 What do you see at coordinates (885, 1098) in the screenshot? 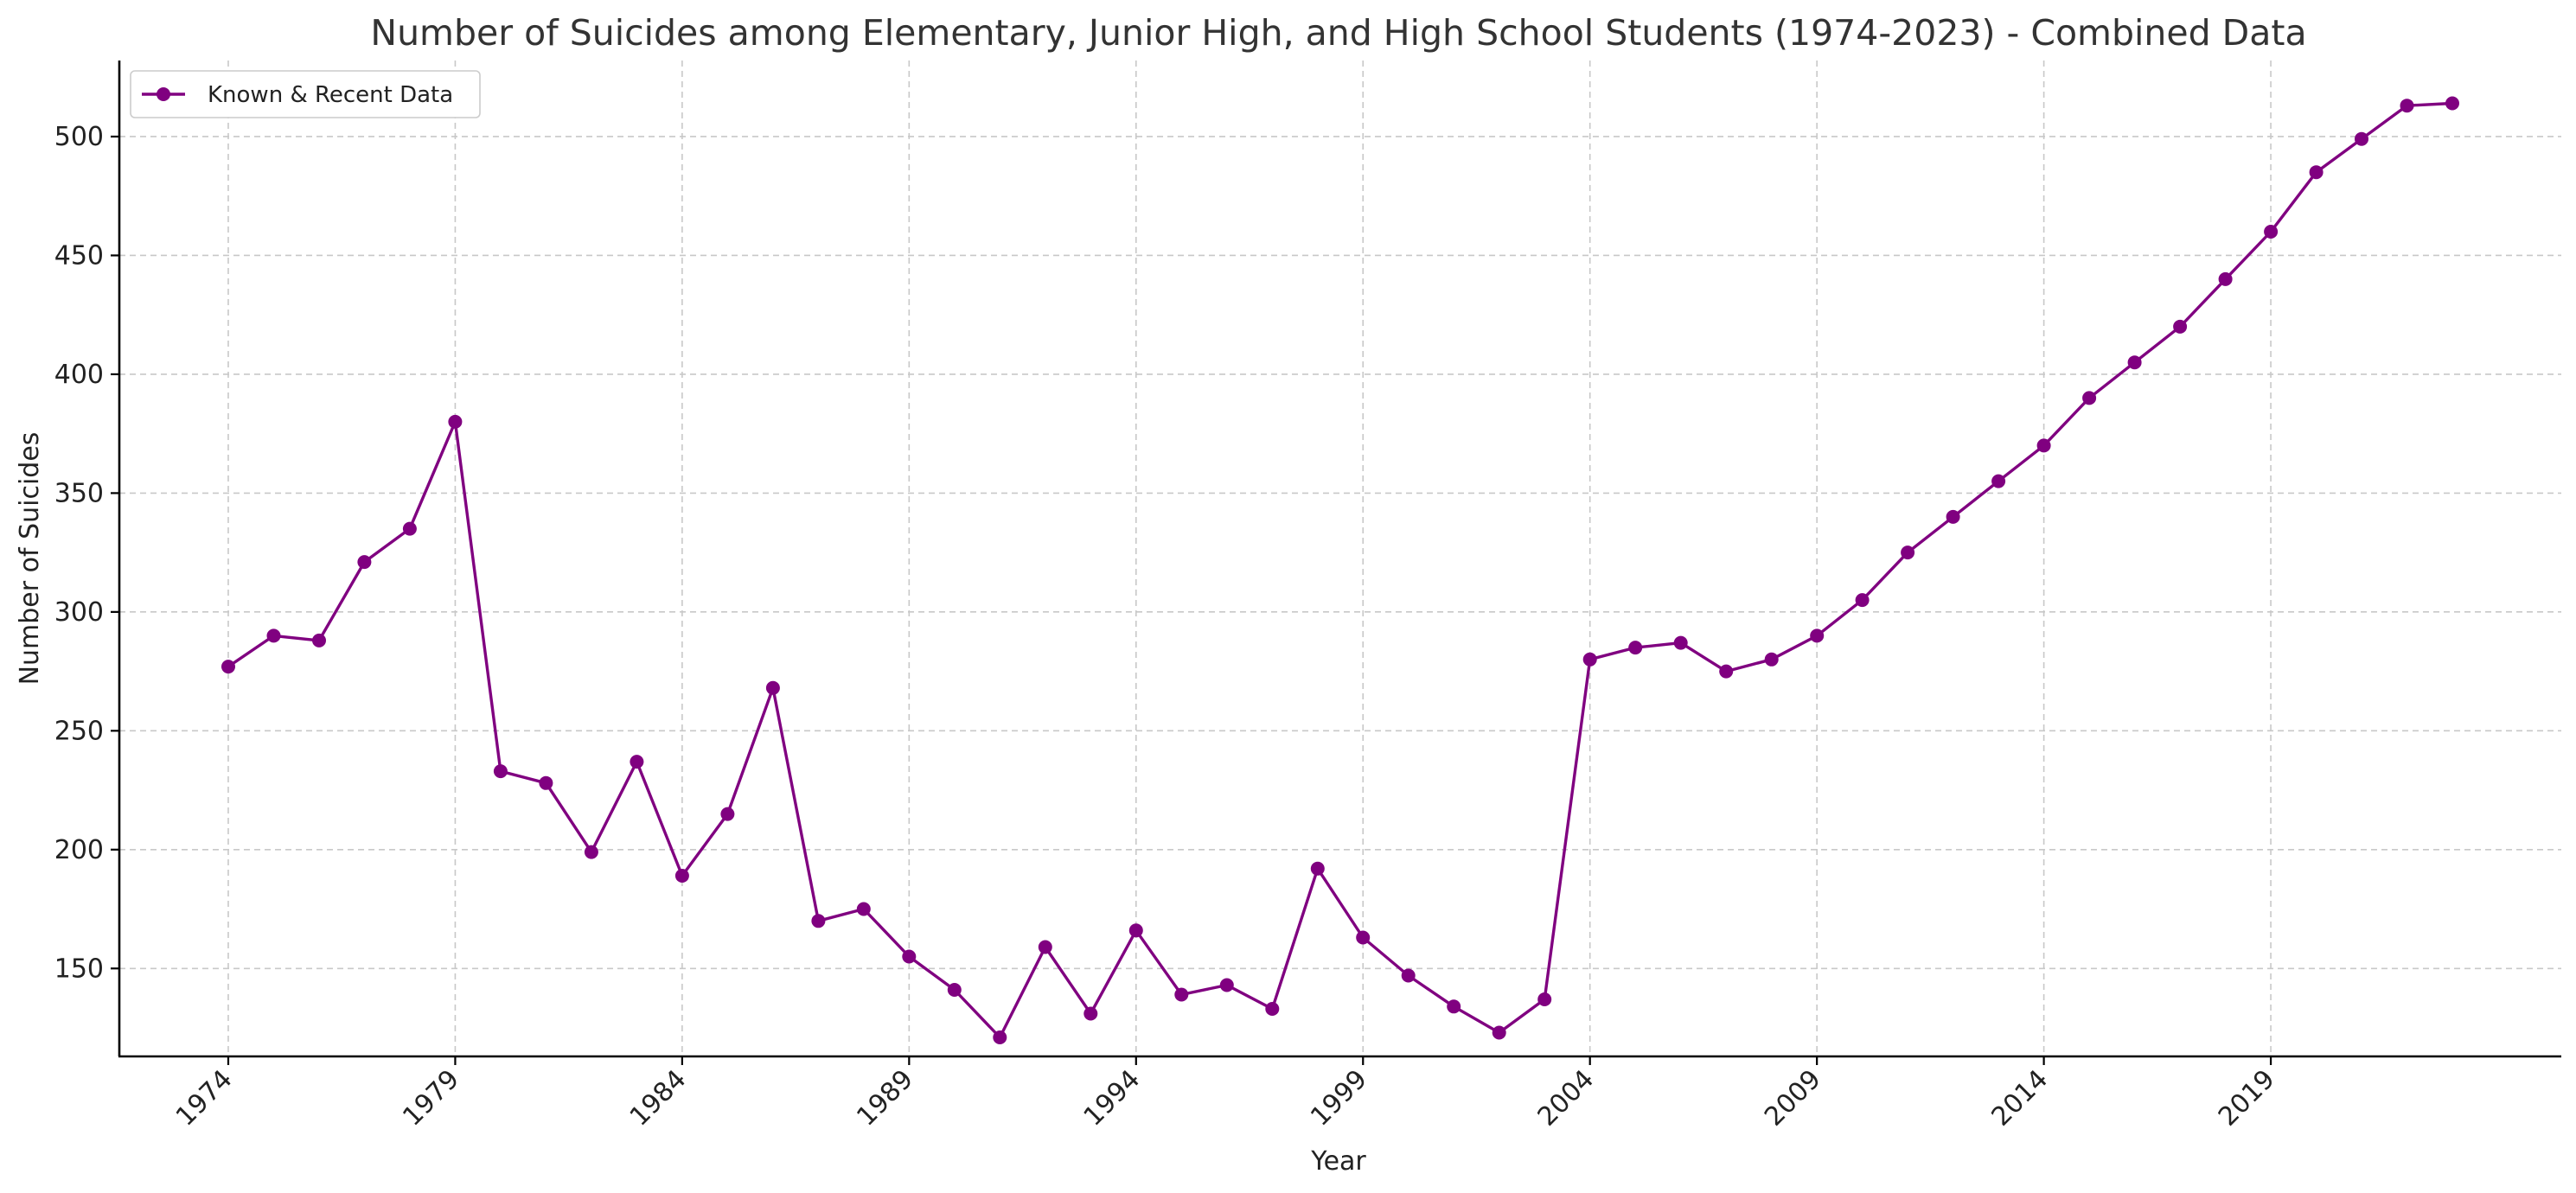
I see `x-tick-label: 1989` at bounding box center [885, 1098].